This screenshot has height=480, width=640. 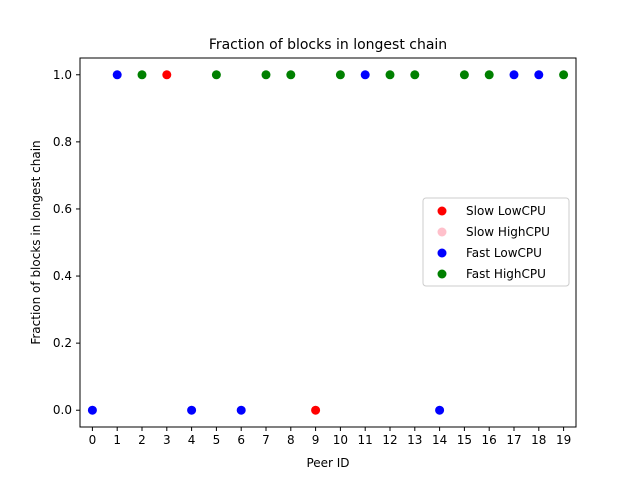 I want to click on chart-title: Fraction of blocks in longest chain, so click(x=328, y=45).